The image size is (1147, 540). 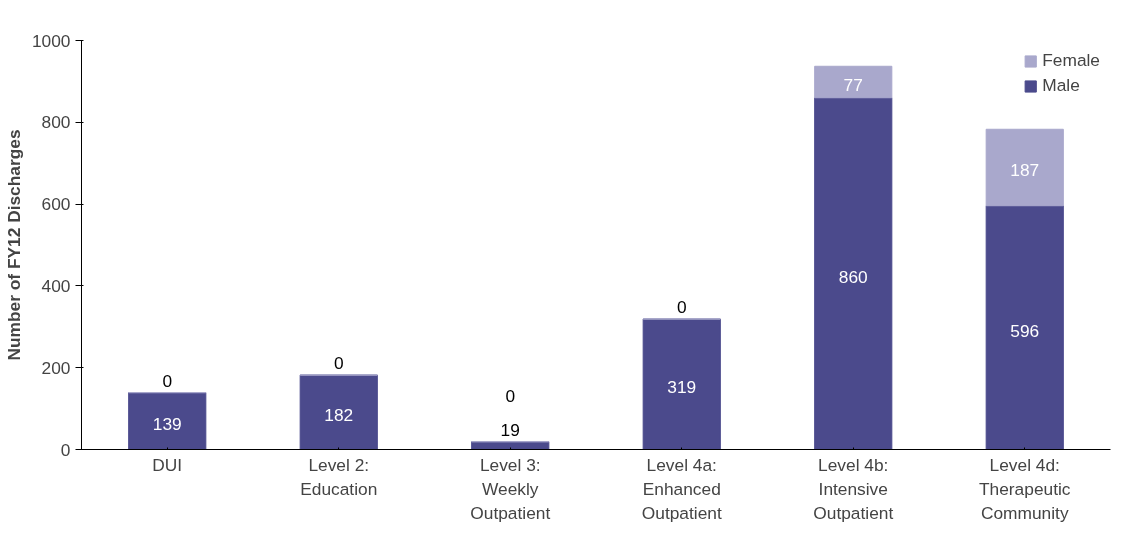 What do you see at coordinates (56, 367) in the screenshot?
I see `y-tick-label: 200` at bounding box center [56, 367].